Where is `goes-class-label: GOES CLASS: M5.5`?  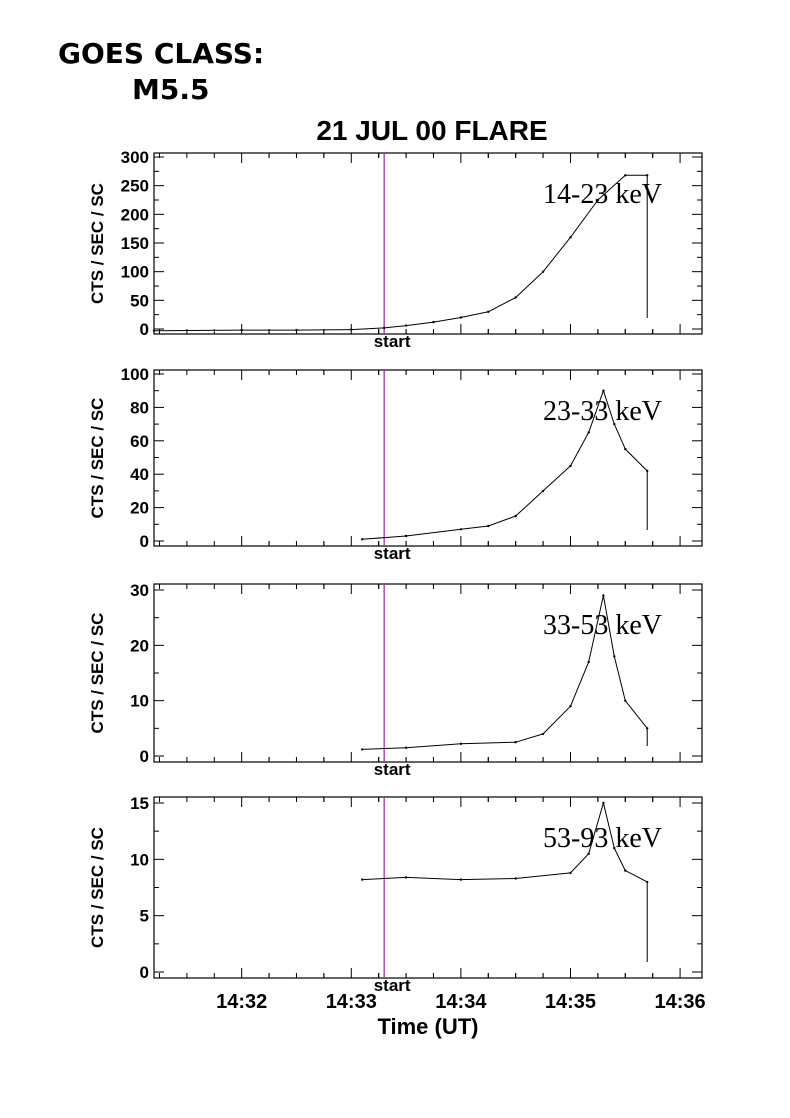 goes-class-label: GOES CLASS: M5.5 is located at coordinates (161, 72).